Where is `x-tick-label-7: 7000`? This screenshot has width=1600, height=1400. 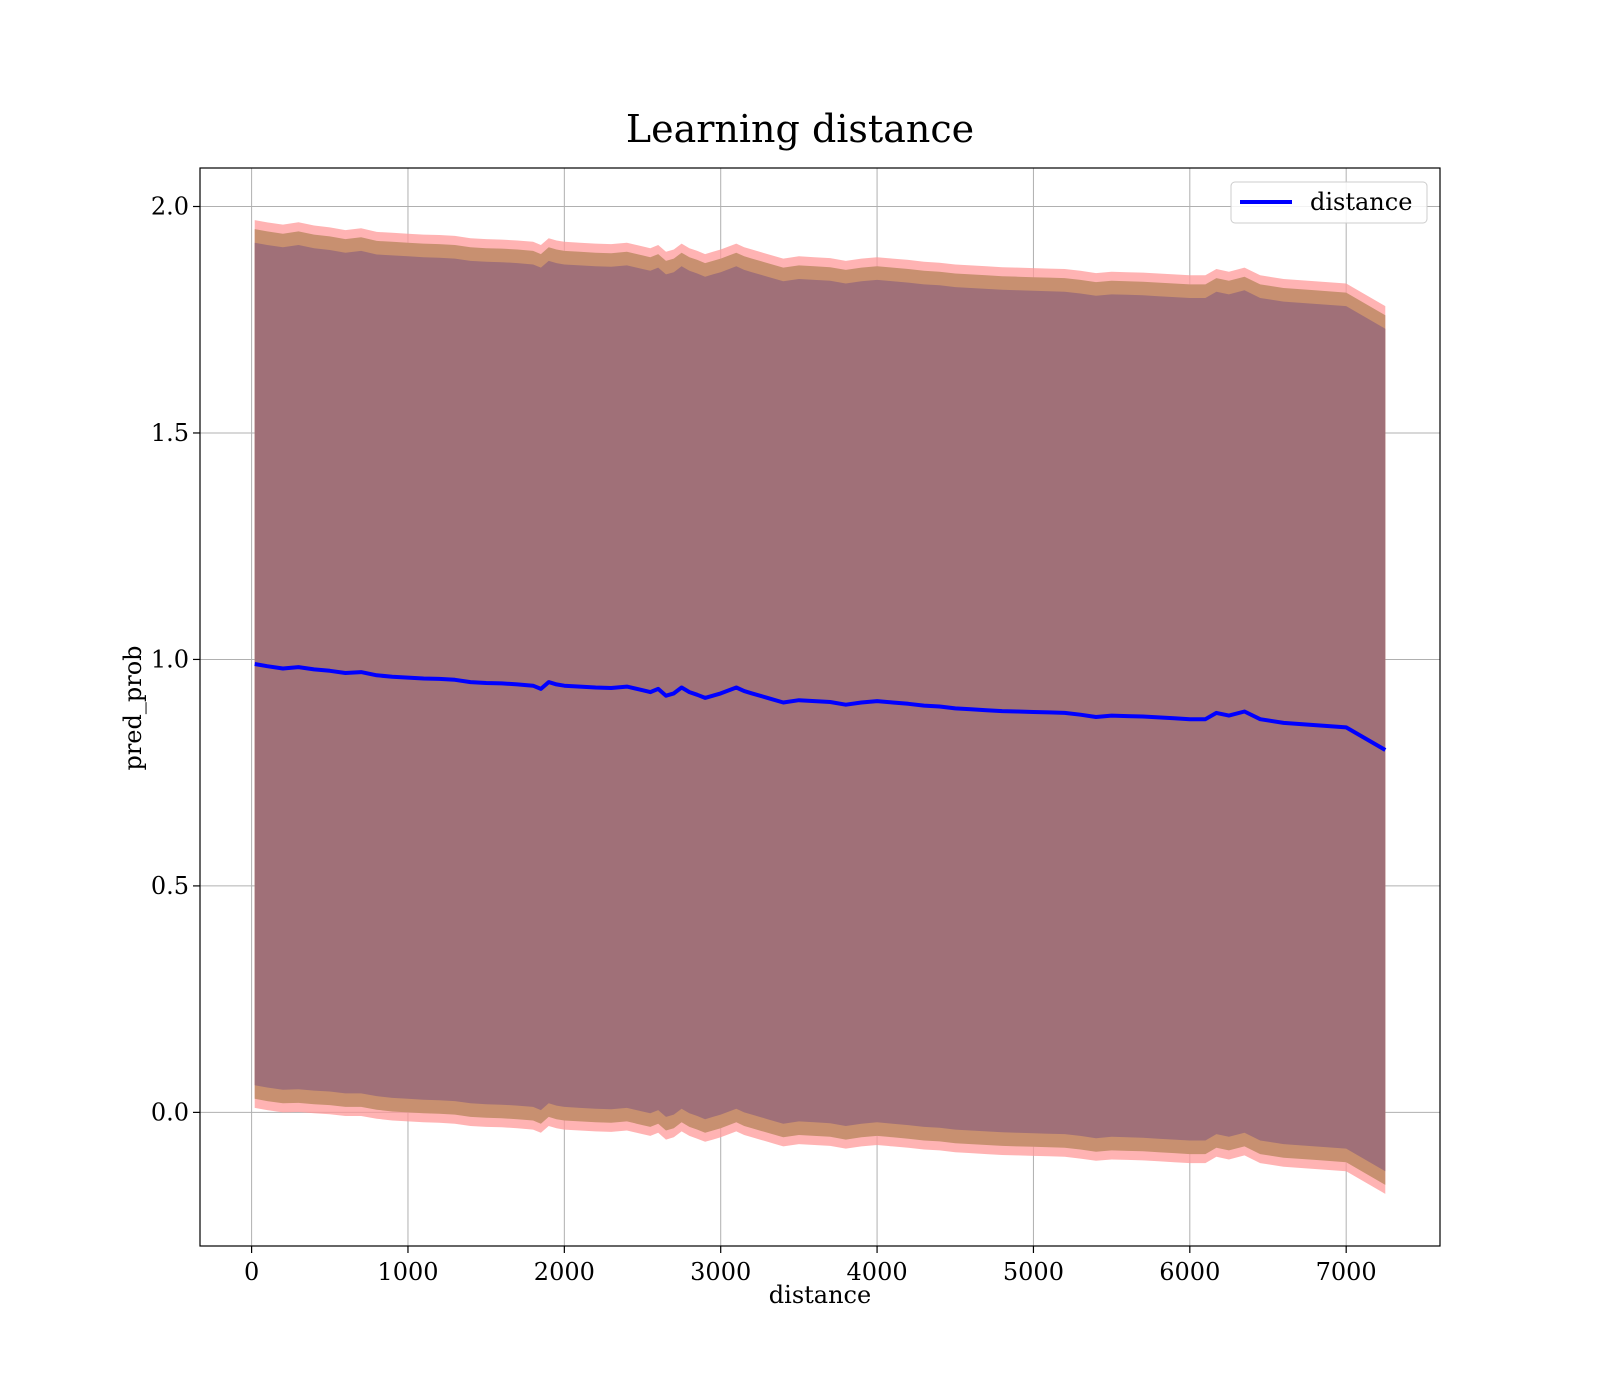
x-tick-label-7: 7000 is located at coordinates (1346, 1272).